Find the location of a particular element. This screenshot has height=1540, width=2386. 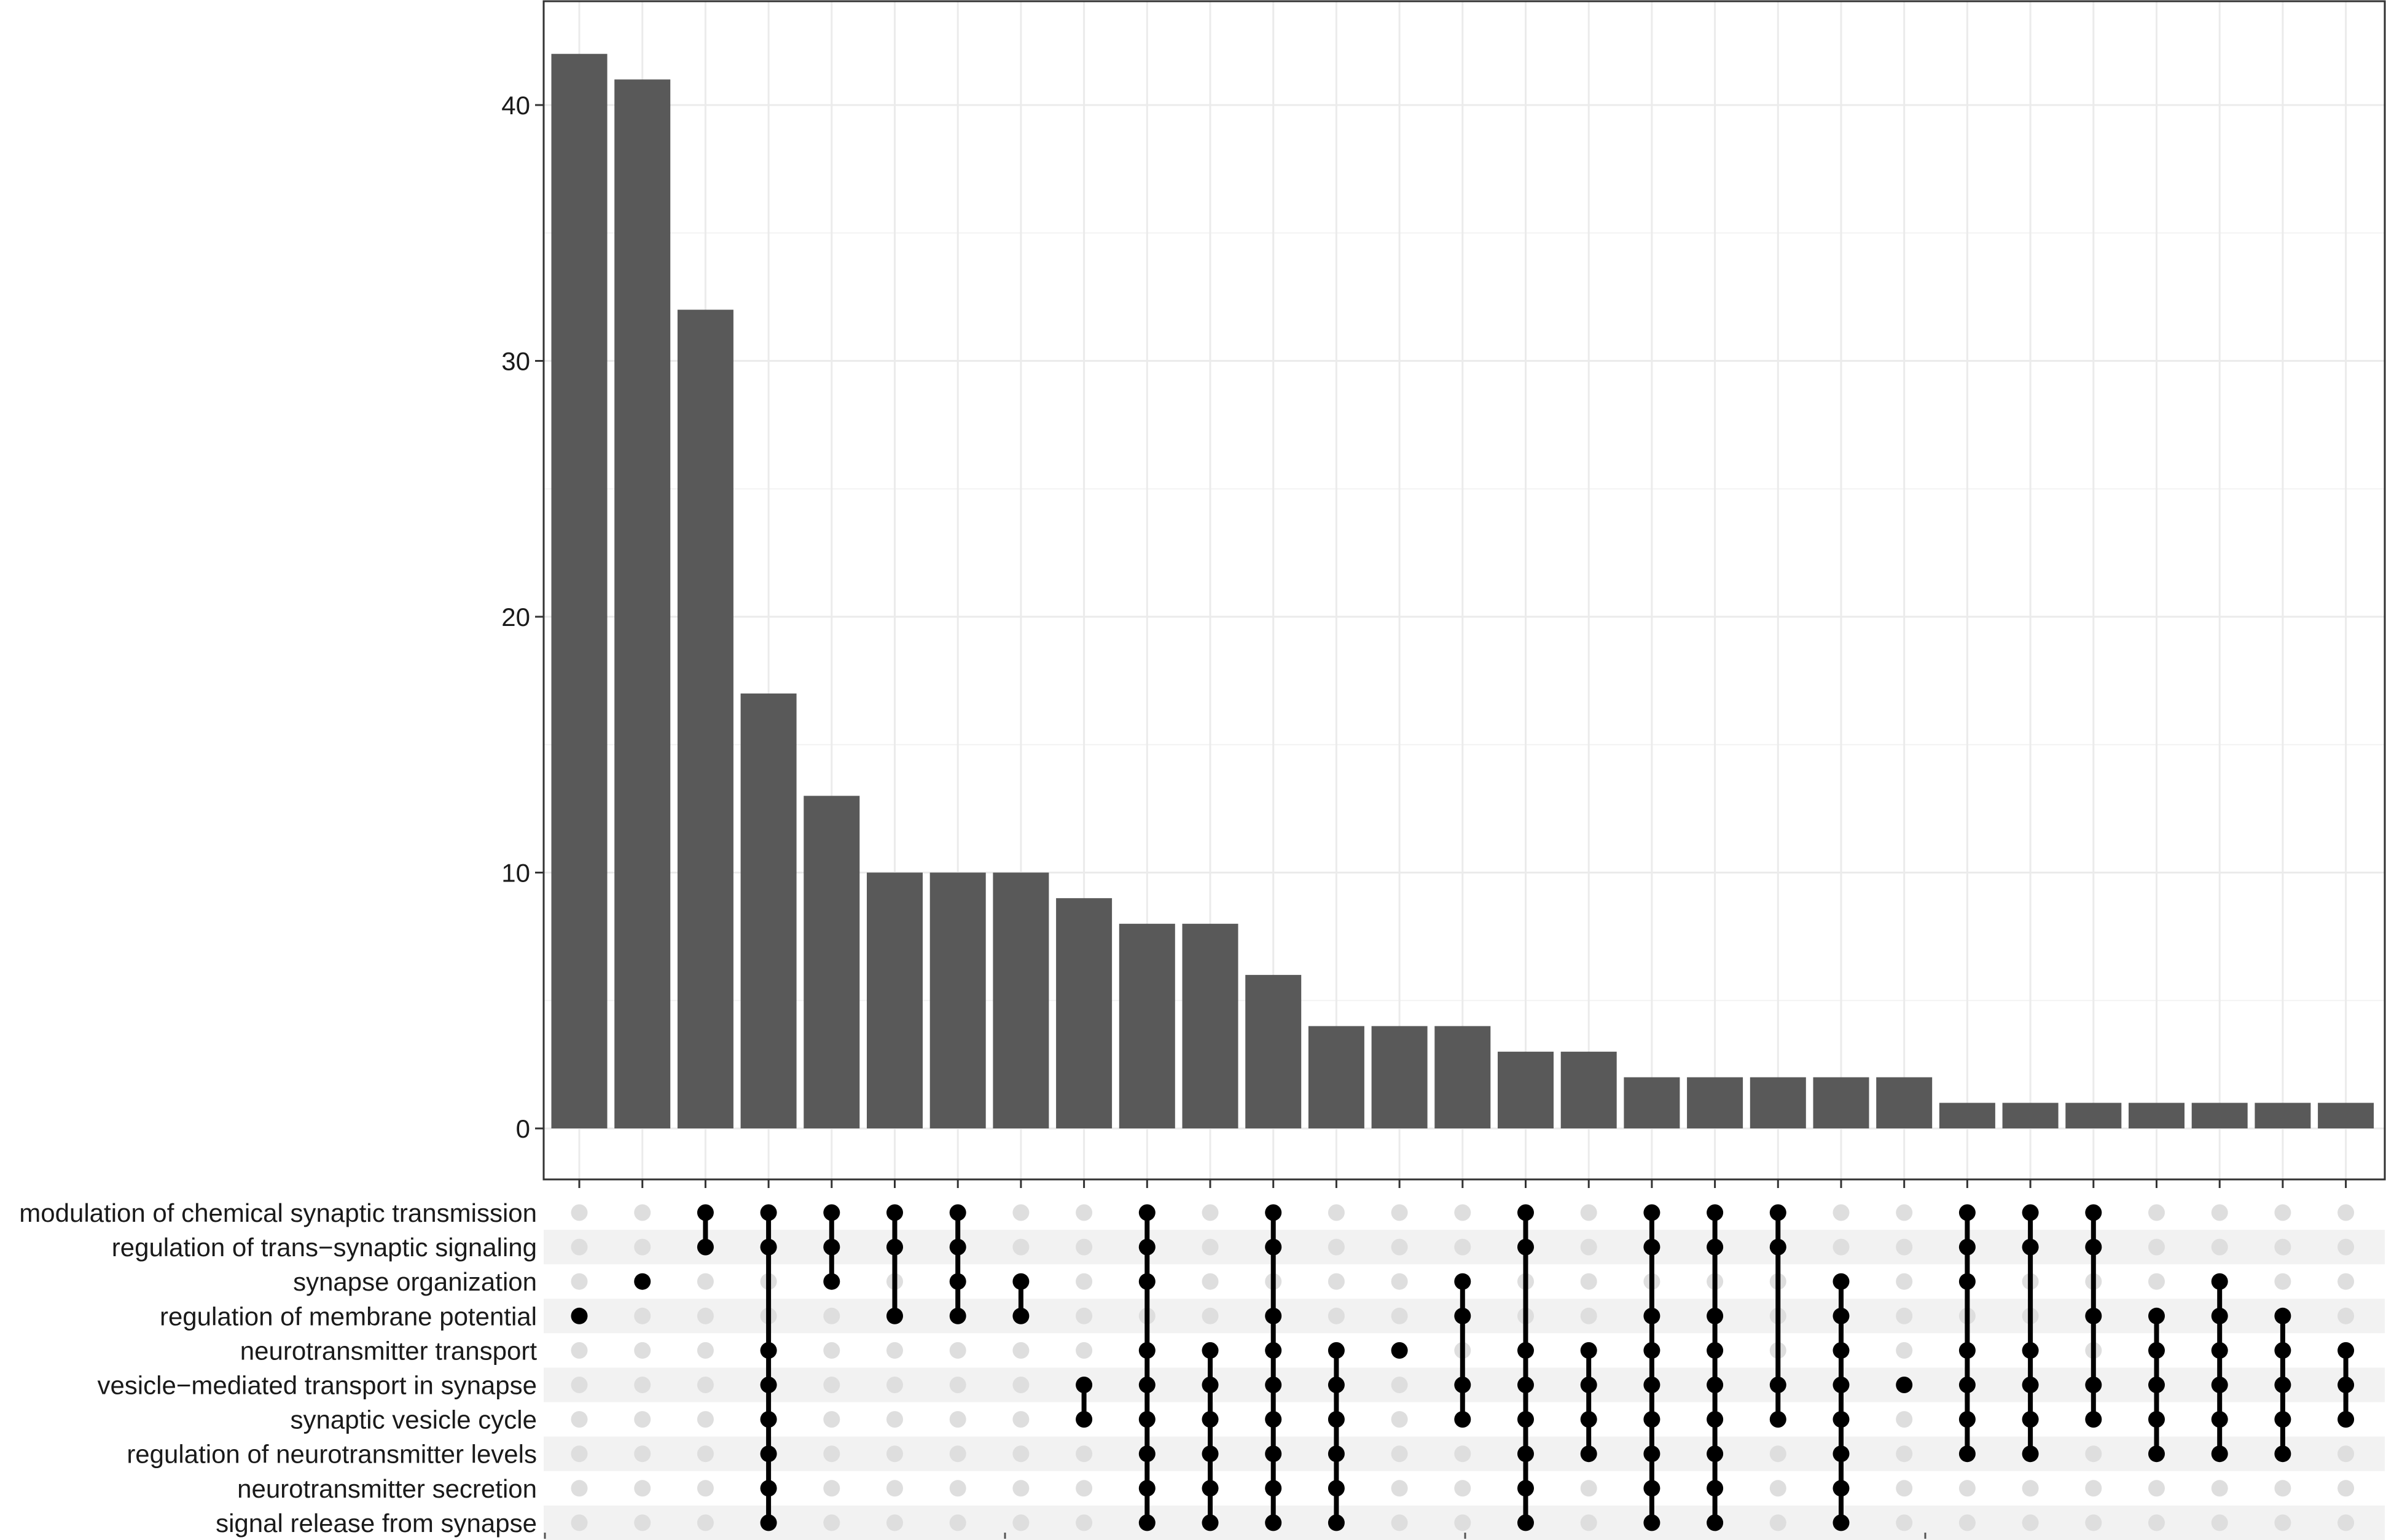

set-label: synaptic vesicle cycle is located at coordinates (414, 1419).